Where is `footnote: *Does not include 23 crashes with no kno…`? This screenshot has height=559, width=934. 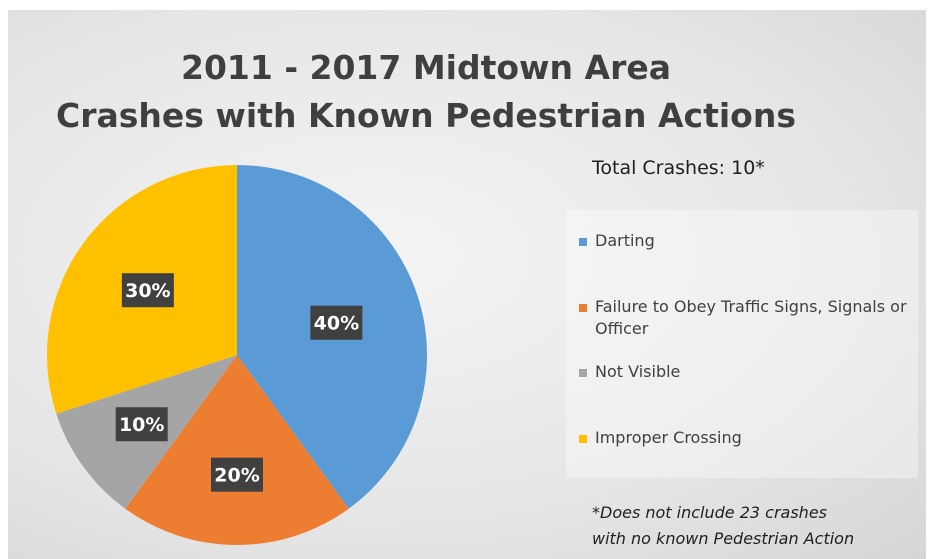 footnote: *Does not include 23 crashes with no kno… is located at coordinates (723, 526).